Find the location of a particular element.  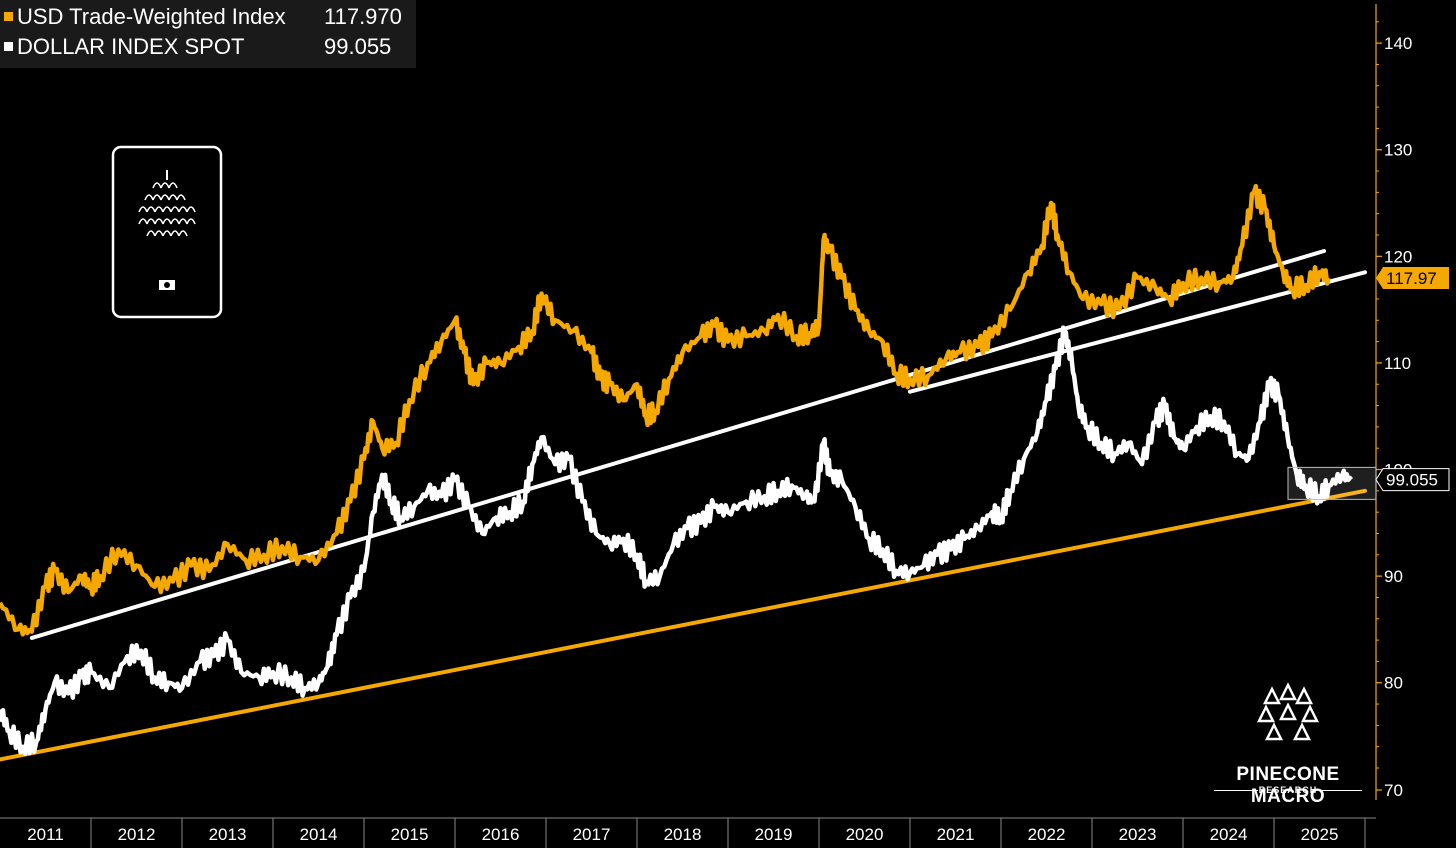

x-tick-label: 2025 is located at coordinates (1320, 834).